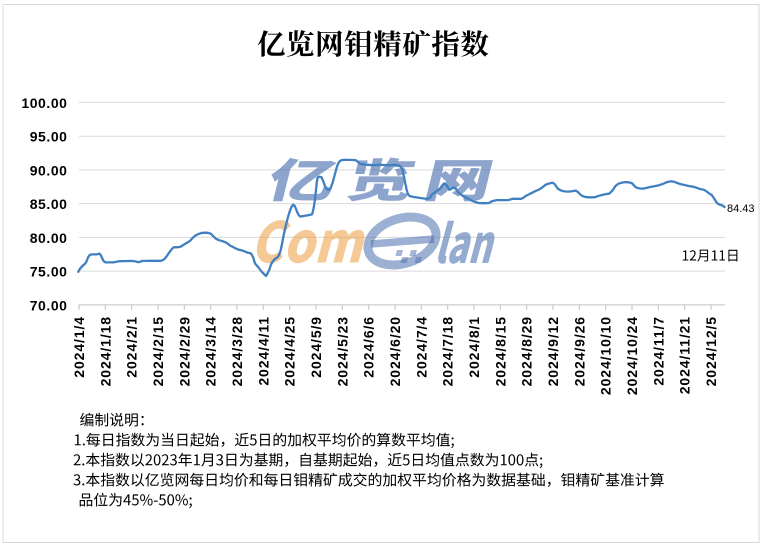 The width and height of the screenshot is (761, 550). I want to click on svg-text: 2024/4/11, so click(263, 351).